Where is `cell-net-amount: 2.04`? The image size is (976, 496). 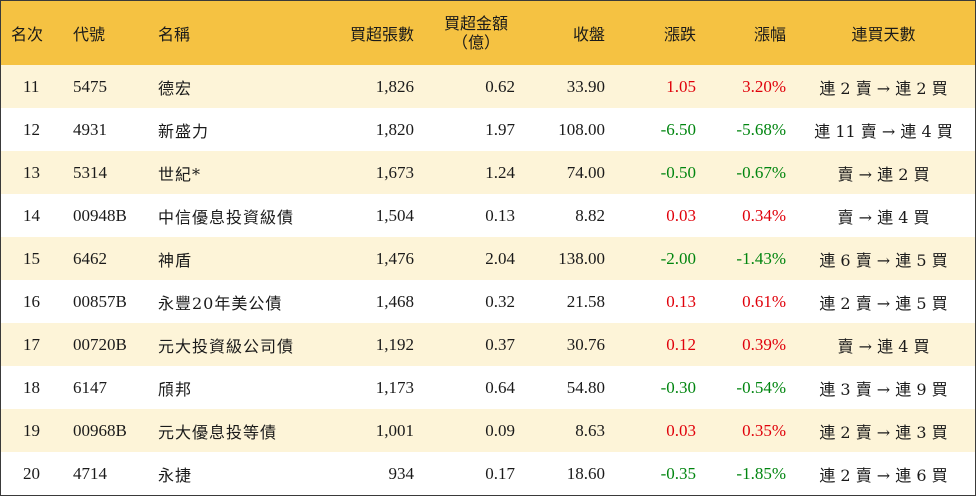 cell-net-amount: 2.04 is located at coordinates (500, 258).